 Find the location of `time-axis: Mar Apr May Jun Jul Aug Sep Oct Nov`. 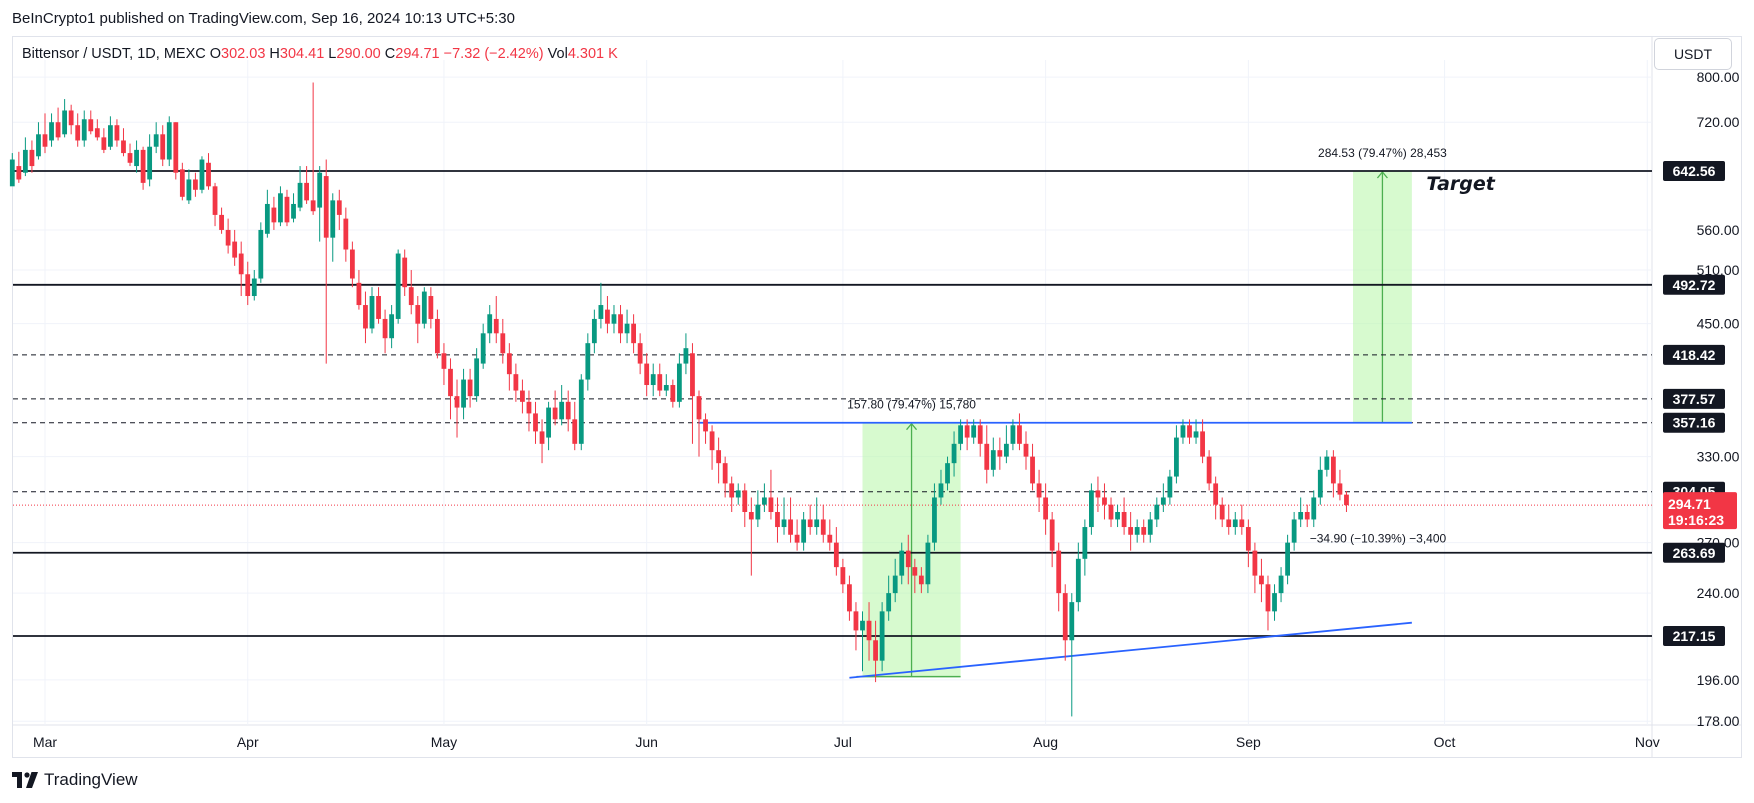

time-axis: Mar Apr May Jun Jul Aug Sep Oct Nov is located at coordinates (846, 742).